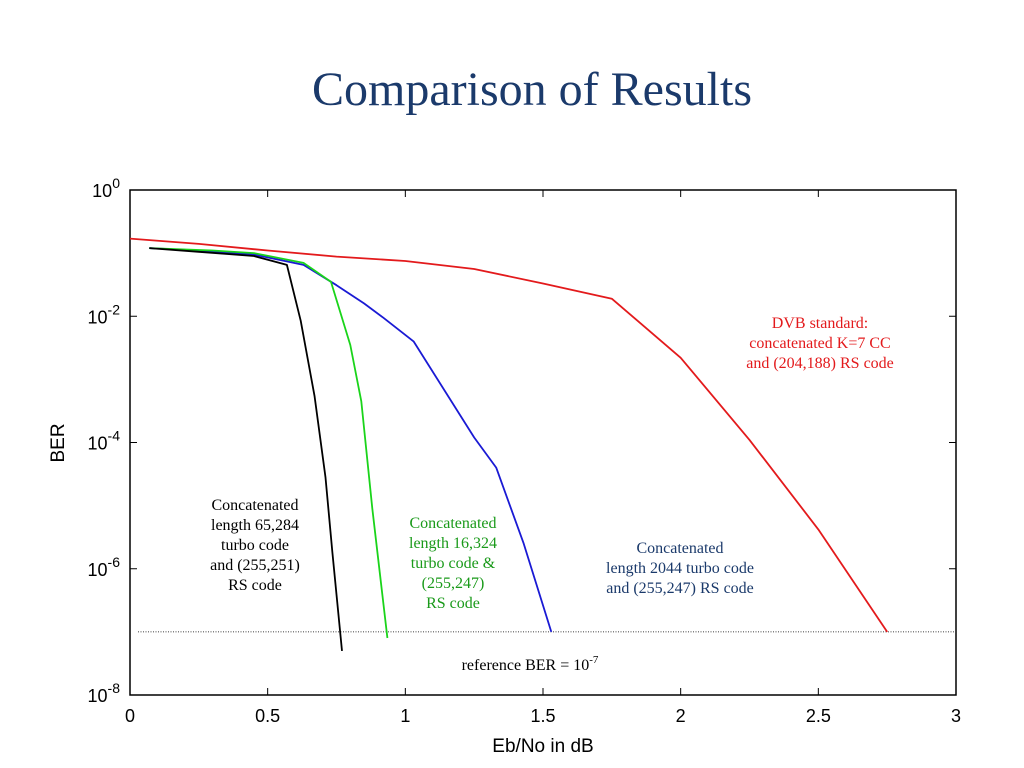  I want to click on turbo-2044-annotation-line: and (255,247) RS code, so click(680, 588).